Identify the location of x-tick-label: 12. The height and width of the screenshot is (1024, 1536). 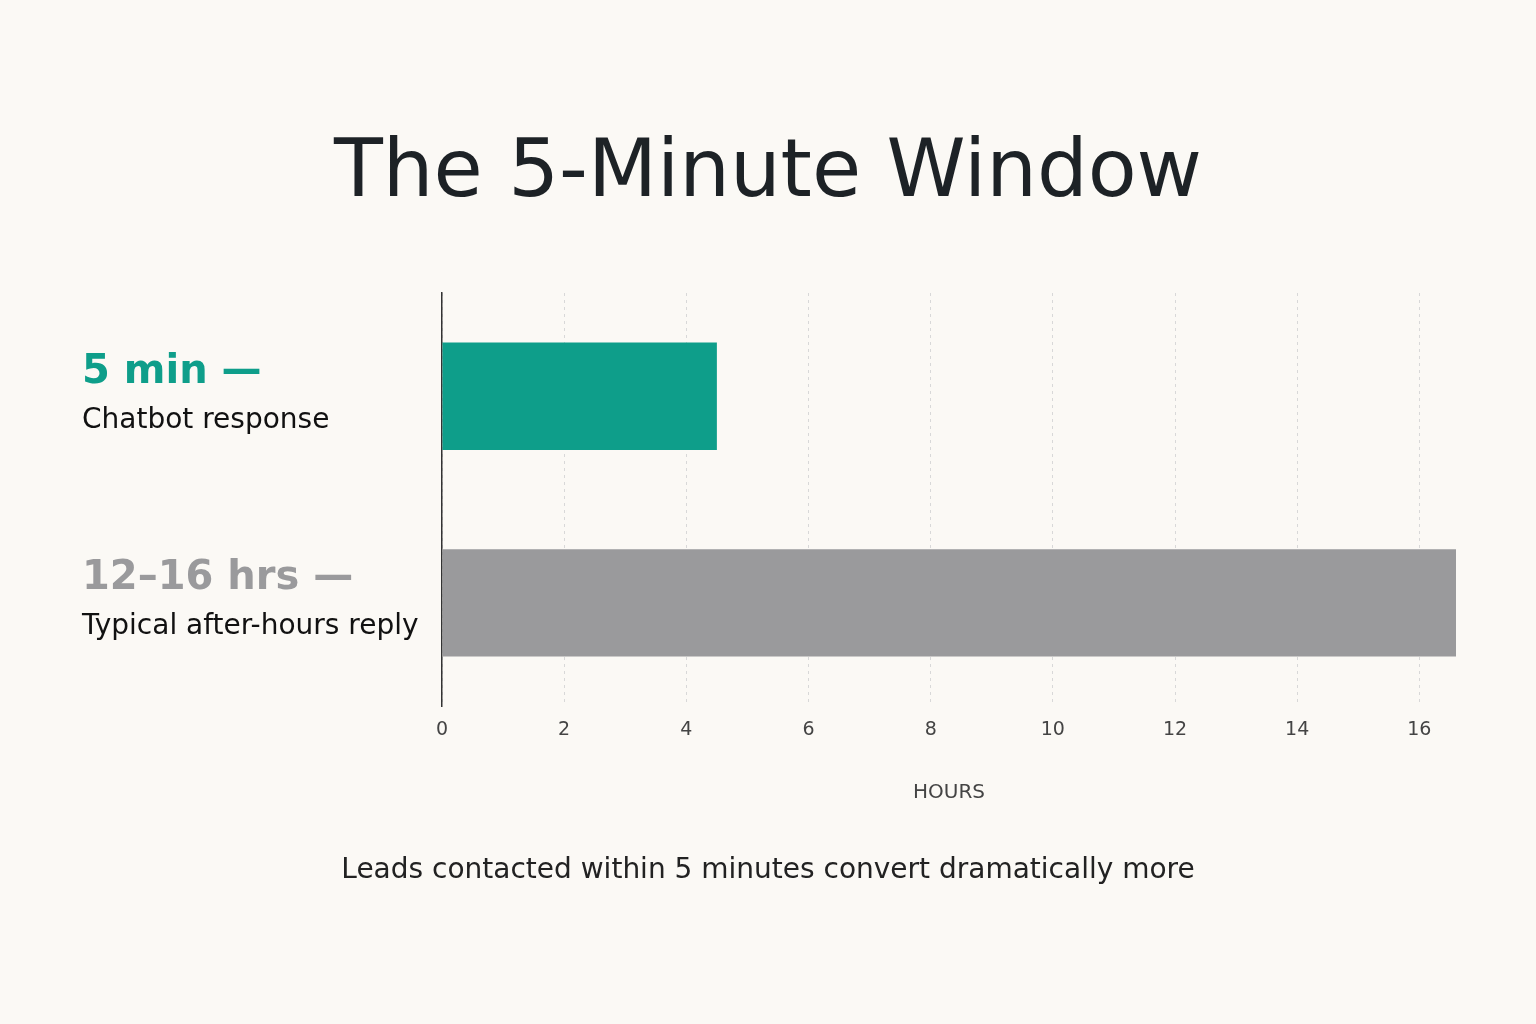
(1175, 727).